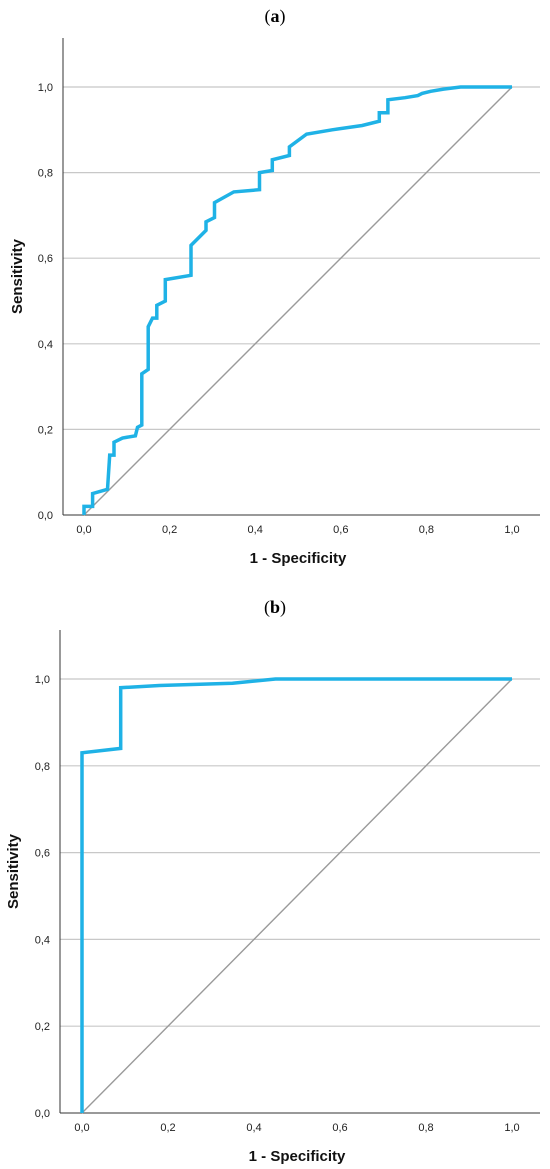  Describe the element at coordinates (511, 530) in the screenshot. I see `chart-0-x-tick-label: 1,0` at that location.